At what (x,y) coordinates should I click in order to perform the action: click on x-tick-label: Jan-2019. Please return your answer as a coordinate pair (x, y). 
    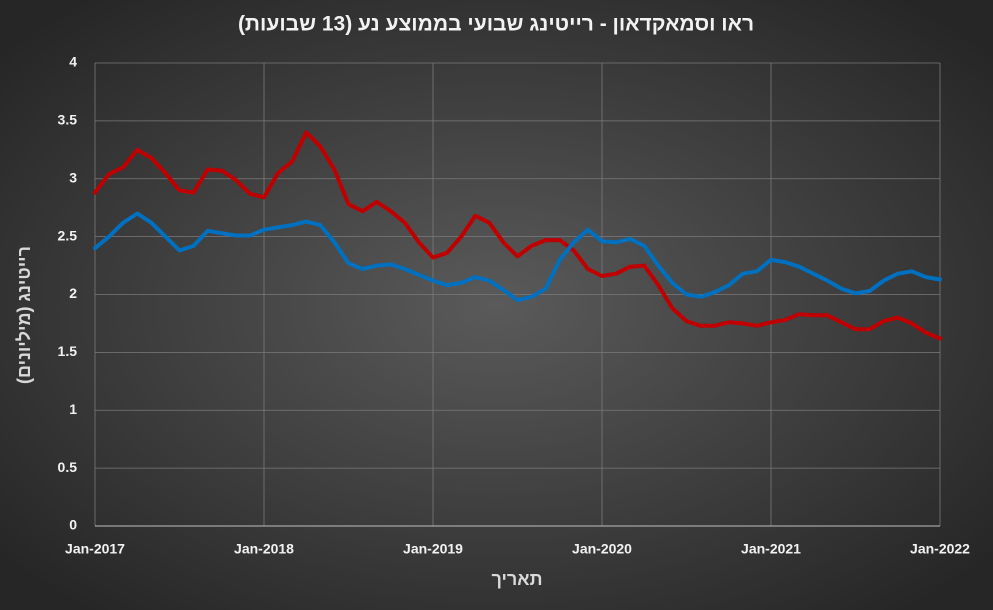
    Looking at the image, I should click on (433, 549).